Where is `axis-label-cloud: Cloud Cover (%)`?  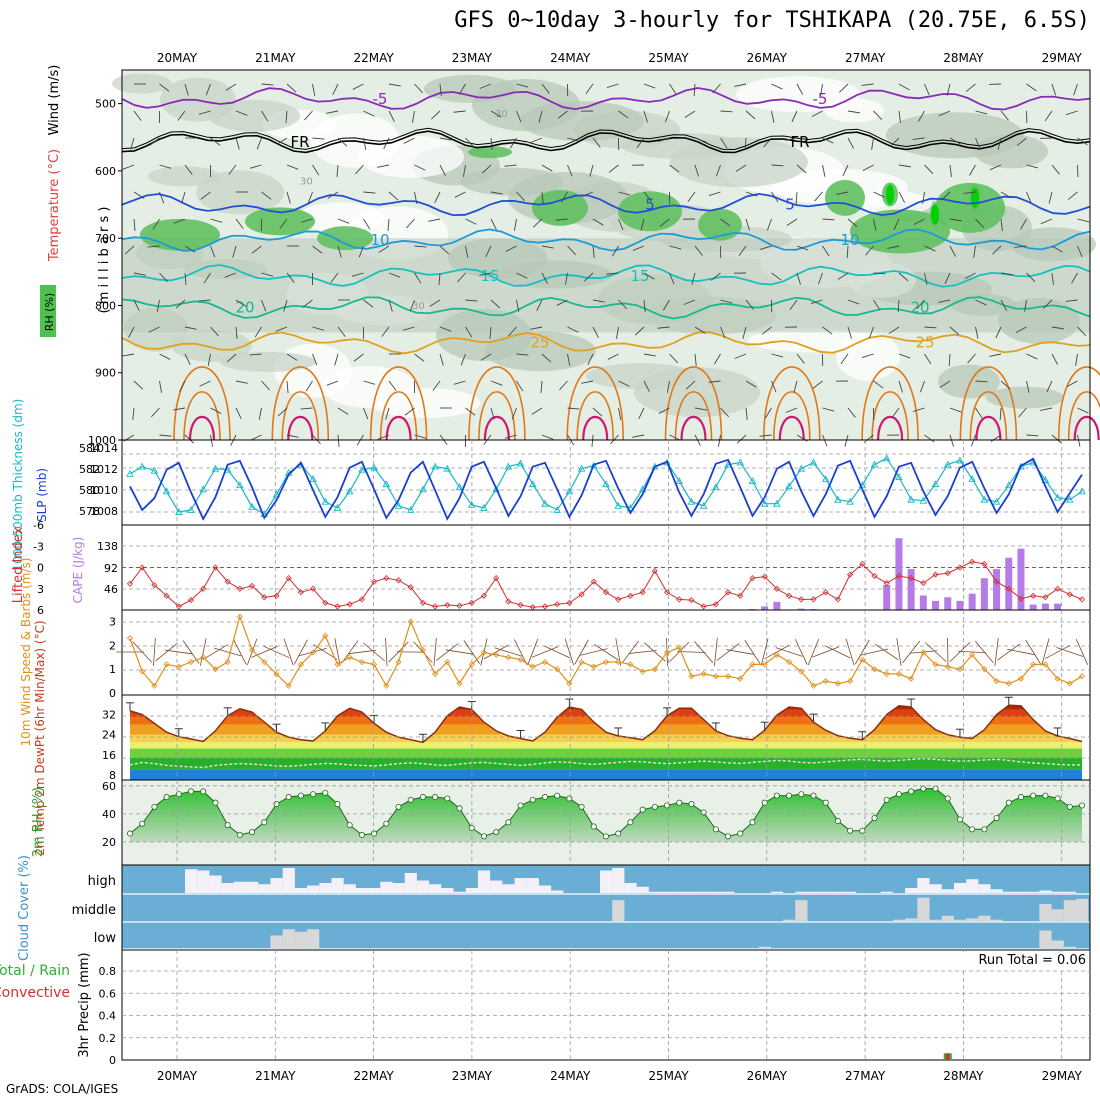 axis-label-cloud: Cloud Cover (%) is located at coordinates (24, 908).